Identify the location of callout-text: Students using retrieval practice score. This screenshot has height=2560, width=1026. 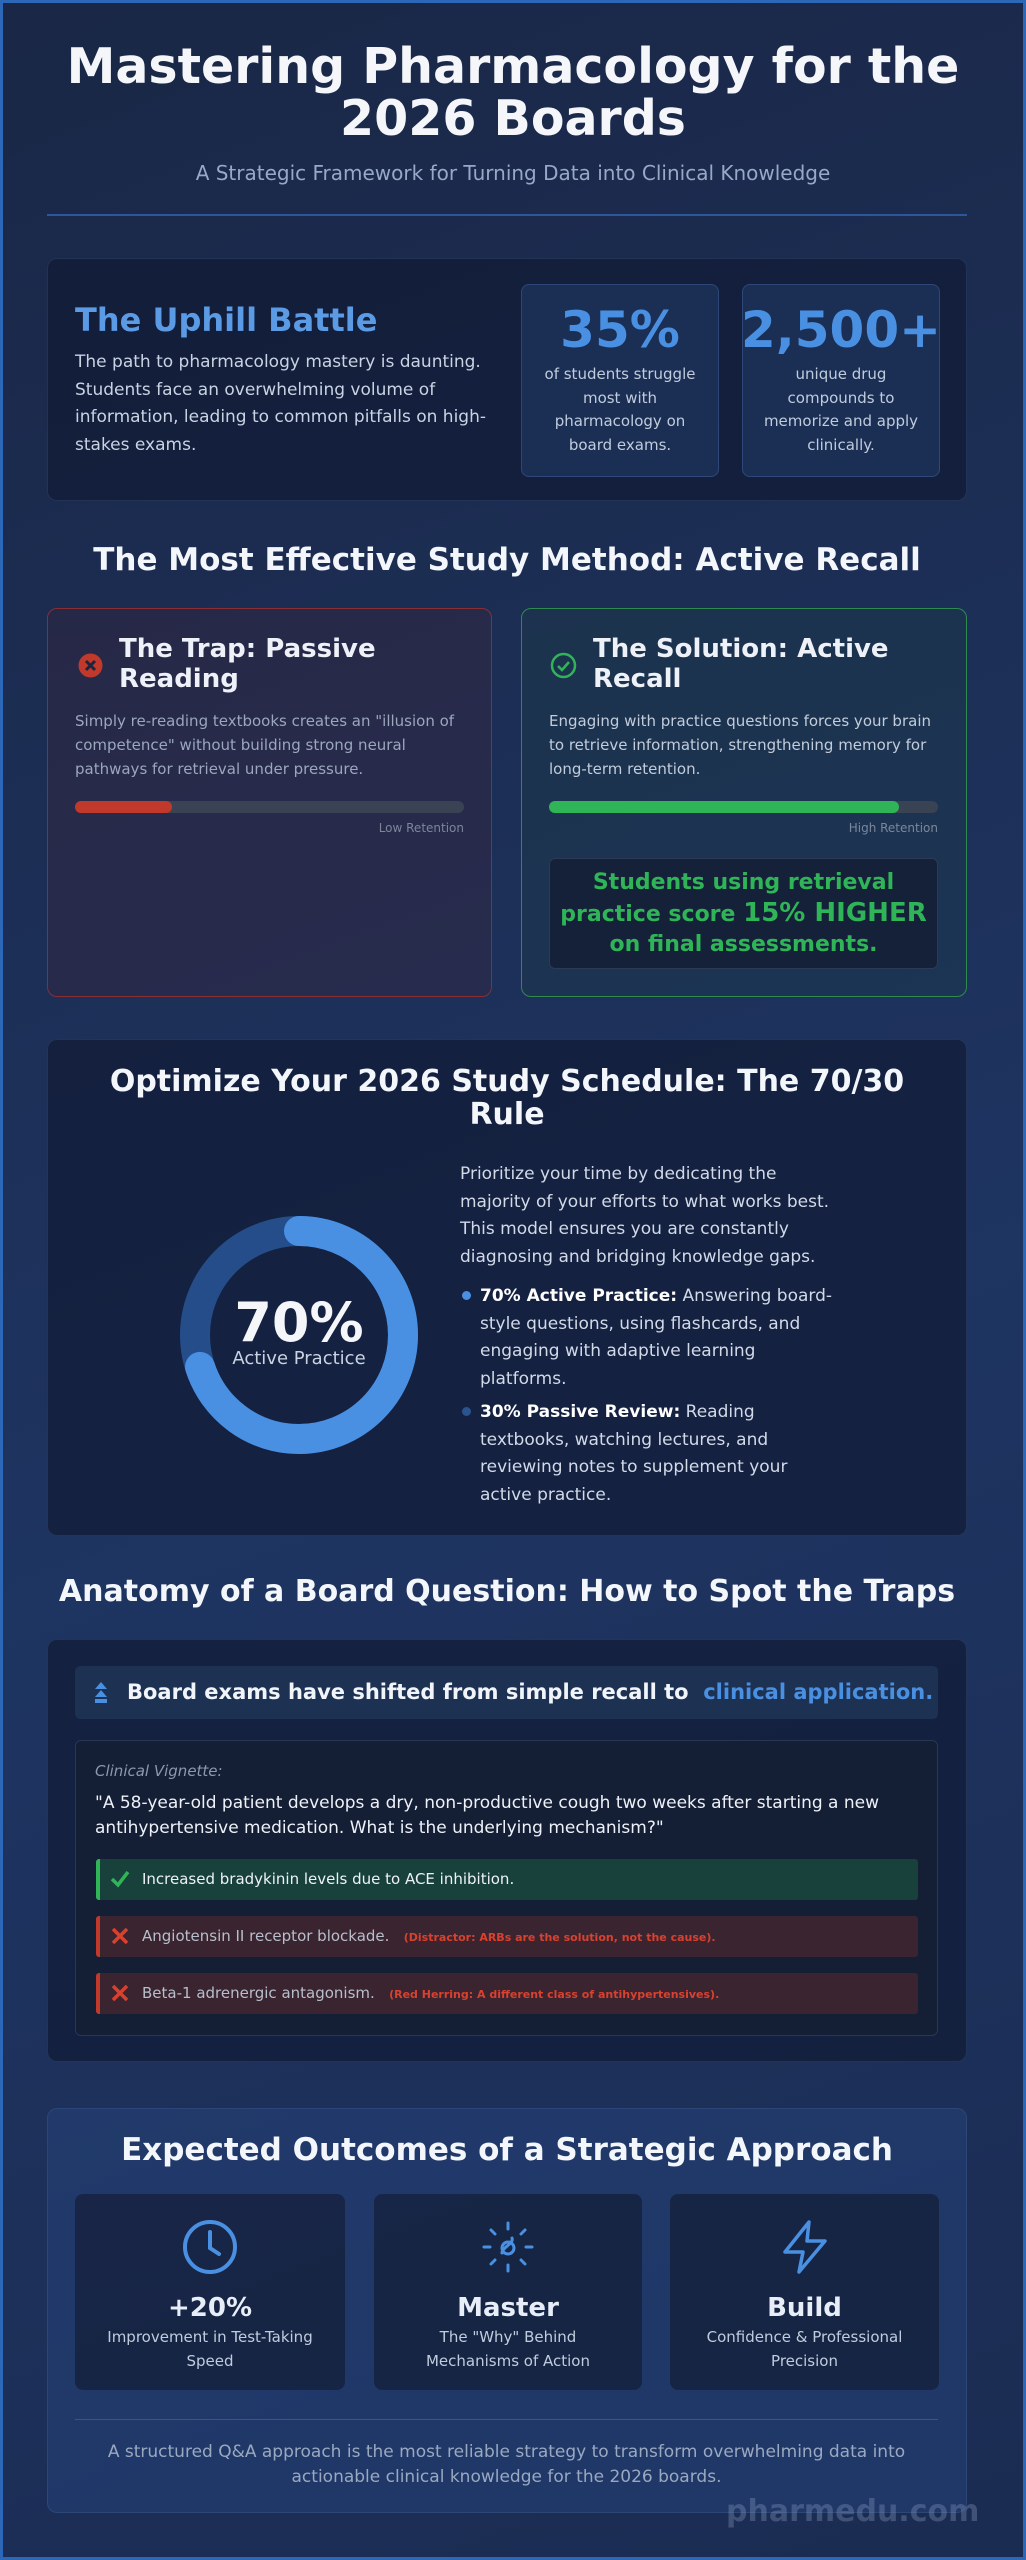
(727, 898).